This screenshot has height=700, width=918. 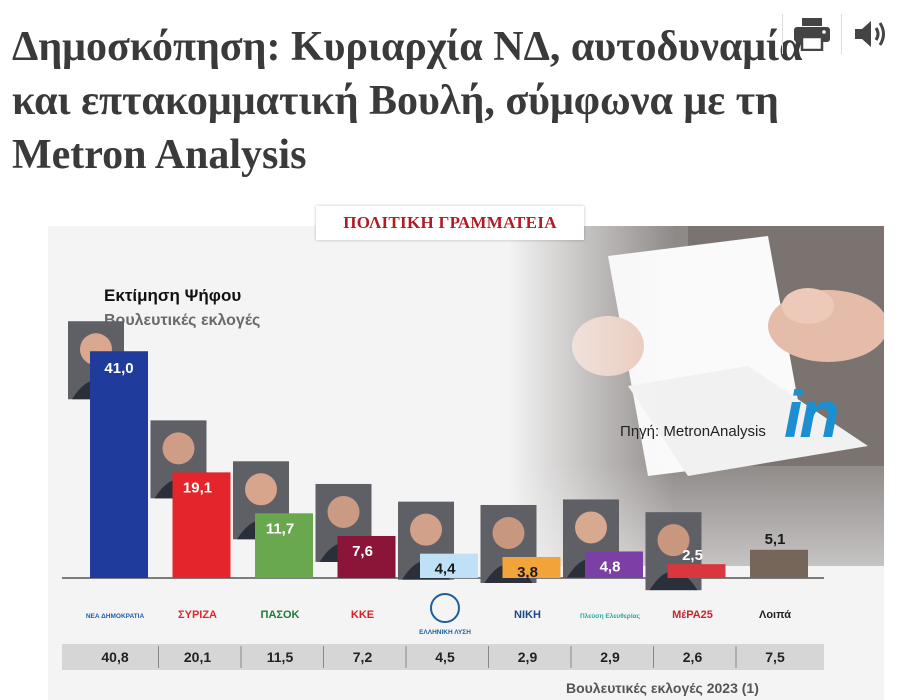 I want to click on party-logo-label: ΝΕΑ ΔΗΜΟΚΡΑΤΙΑ, so click(x=115, y=616).